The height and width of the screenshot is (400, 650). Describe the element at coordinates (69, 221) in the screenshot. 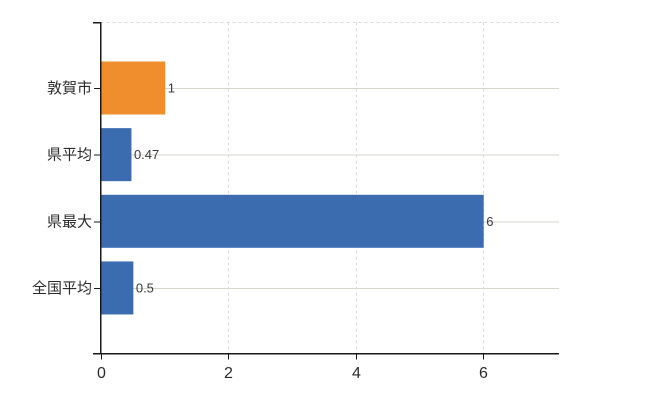

I see `category-label-2: 県最大` at that location.